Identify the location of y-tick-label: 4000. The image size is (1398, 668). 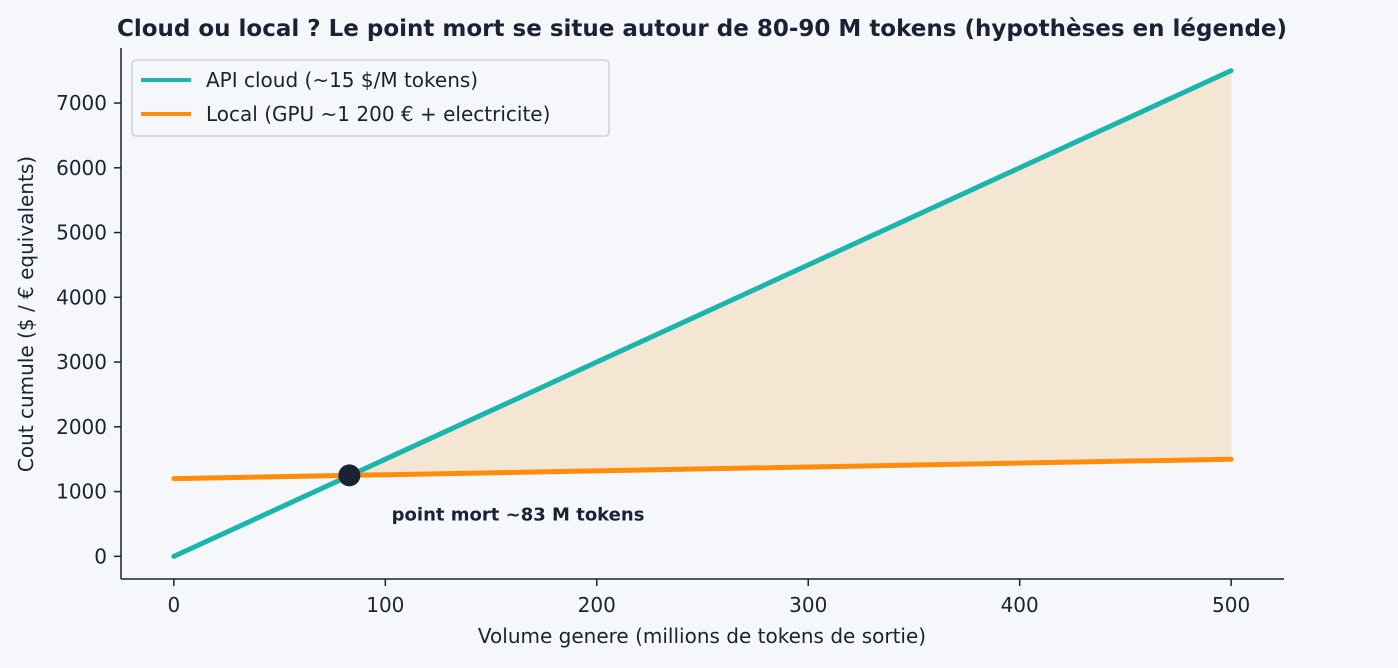
(81, 297).